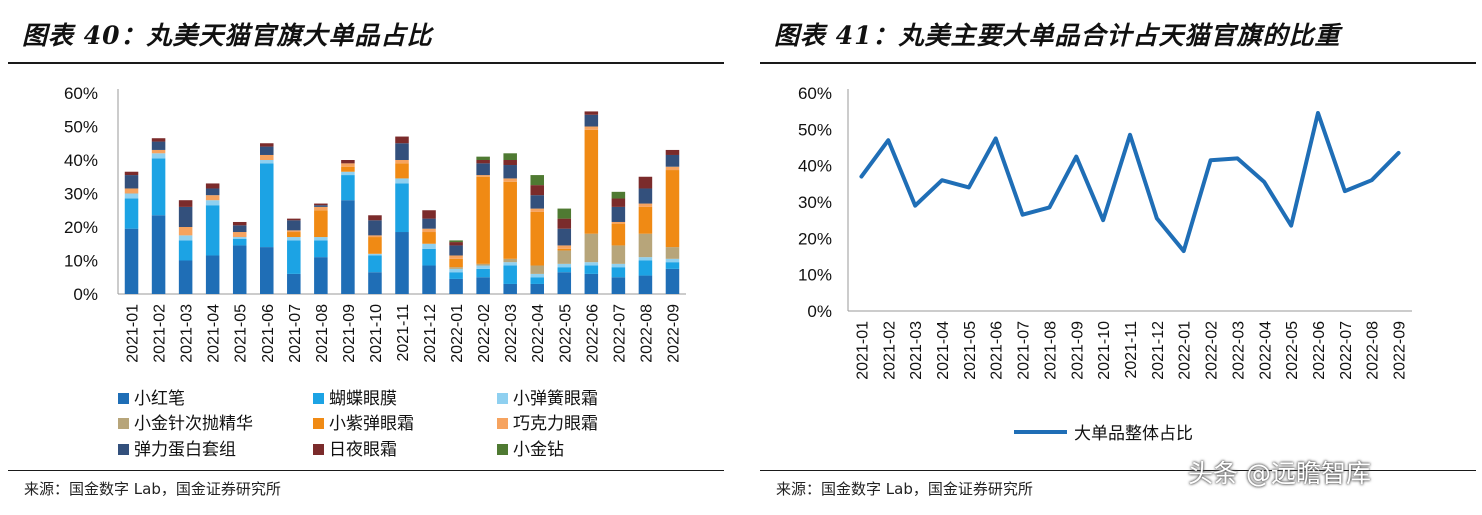 The image size is (1482, 515). Describe the element at coordinates (1024, 350) in the screenshot. I see `line-x-tick-label: 2021-07` at that location.